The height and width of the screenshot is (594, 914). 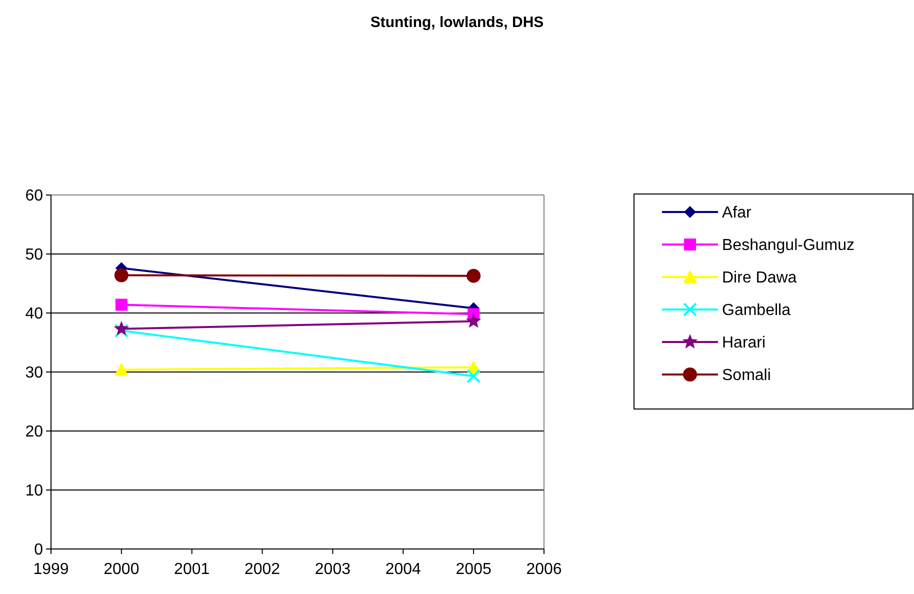 I want to click on legend-label: Harari, so click(x=744, y=343).